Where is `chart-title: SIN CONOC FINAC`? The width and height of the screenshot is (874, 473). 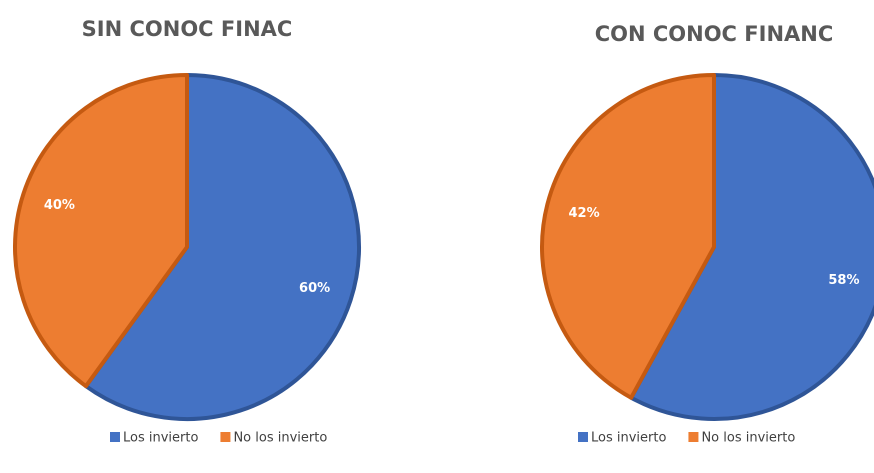
chart-title: SIN CONOC FINAC is located at coordinates (187, 29).